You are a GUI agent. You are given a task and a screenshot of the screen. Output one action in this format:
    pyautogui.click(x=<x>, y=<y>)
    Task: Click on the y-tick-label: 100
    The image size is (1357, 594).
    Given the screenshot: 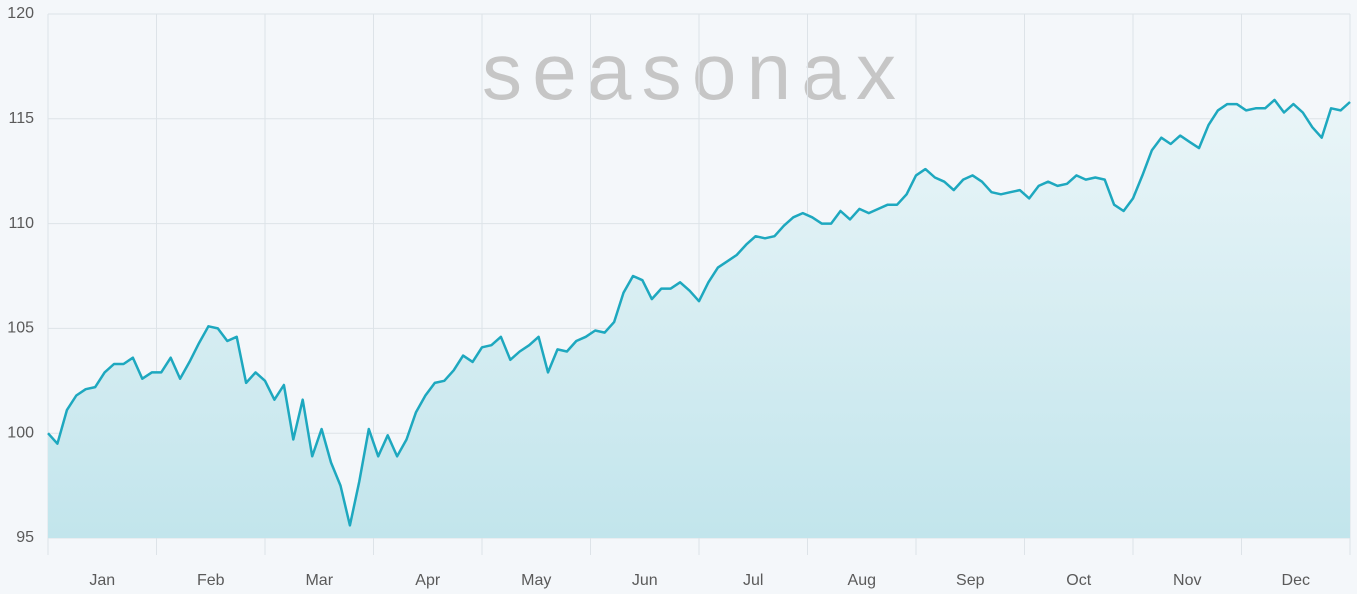 What is the action you would take?
    pyautogui.click(x=20, y=432)
    